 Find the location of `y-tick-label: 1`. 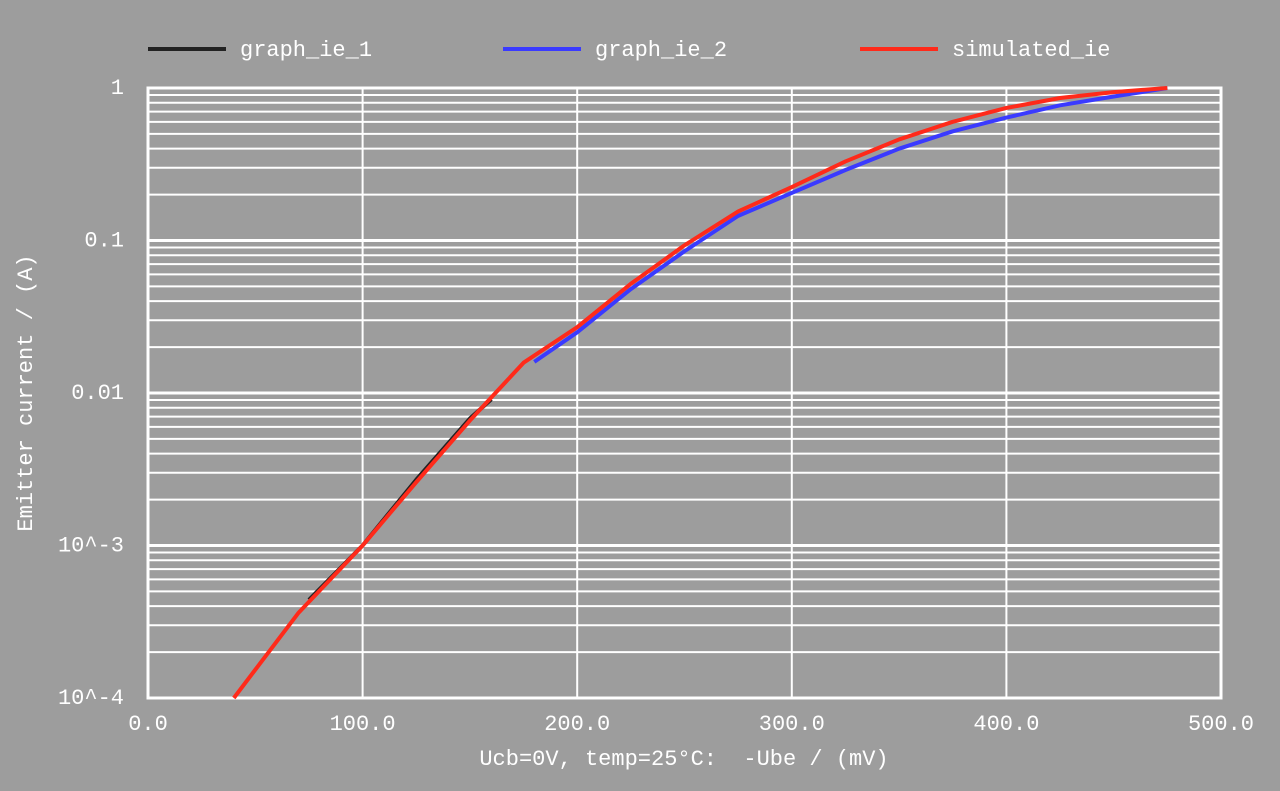

y-tick-label: 1 is located at coordinates (117, 88).